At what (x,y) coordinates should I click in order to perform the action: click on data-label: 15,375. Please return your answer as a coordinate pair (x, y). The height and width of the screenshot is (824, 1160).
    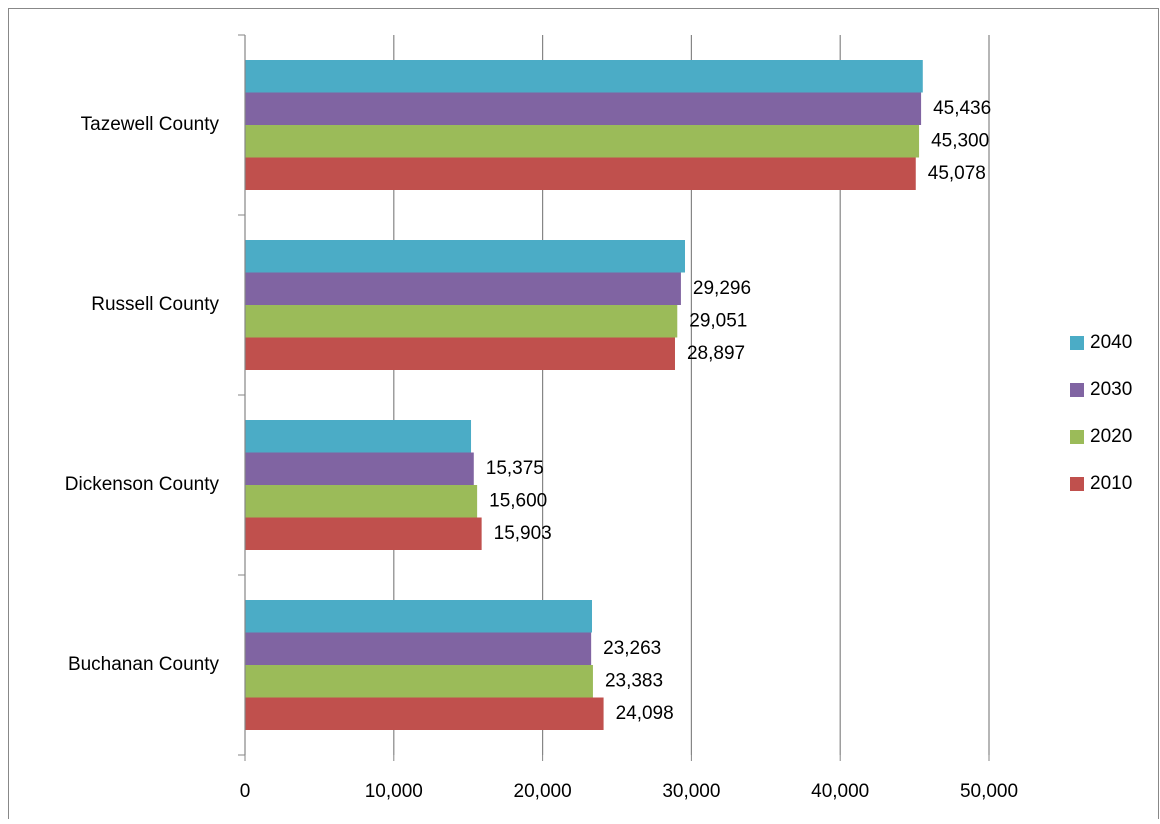
    Looking at the image, I should click on (515, 468).